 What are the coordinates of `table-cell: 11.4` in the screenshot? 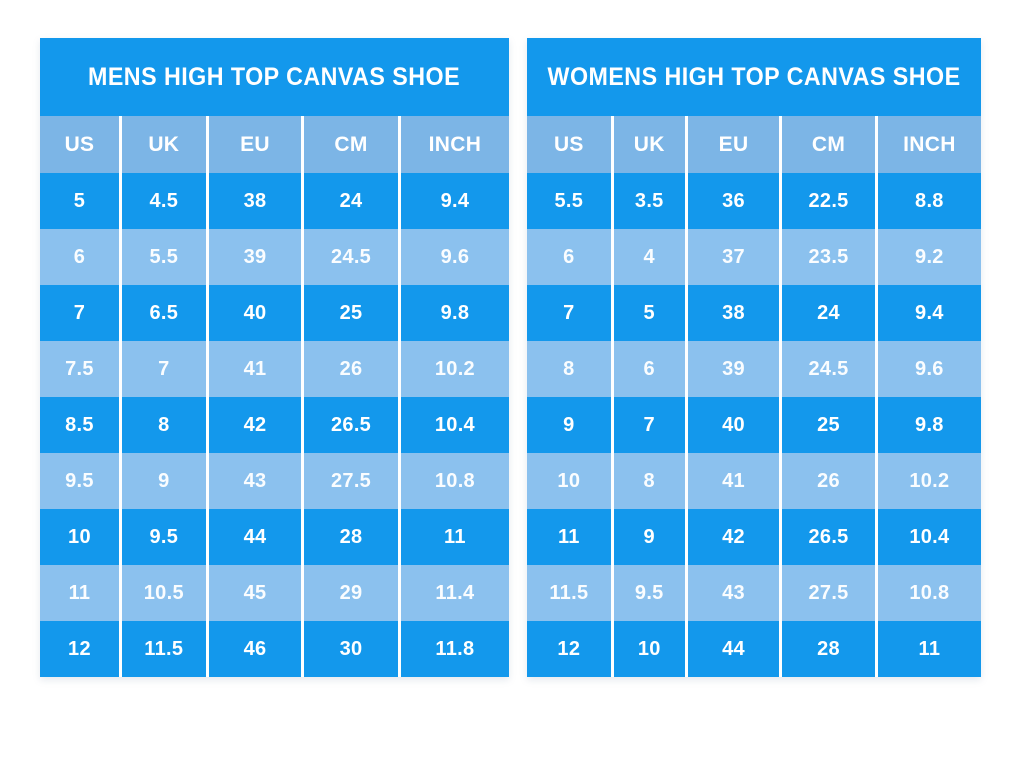 It's located at (454, 593).